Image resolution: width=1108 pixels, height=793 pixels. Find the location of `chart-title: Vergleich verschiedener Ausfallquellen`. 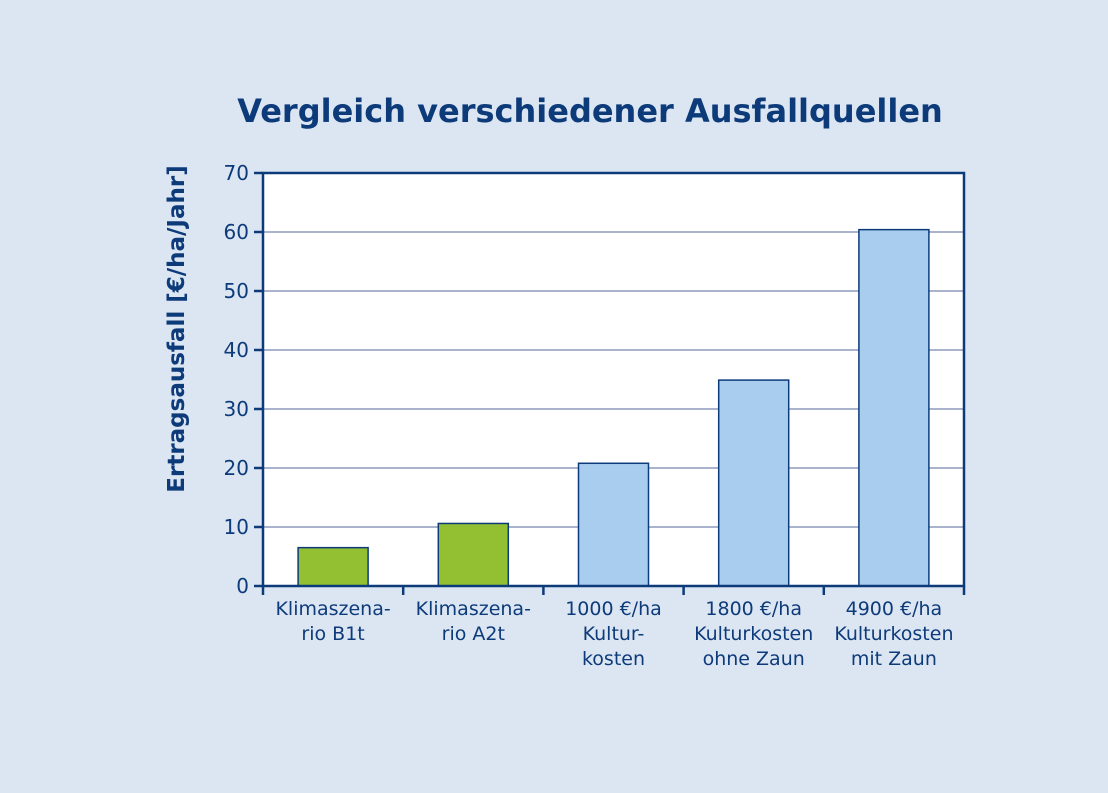

chart-title: Vergleich verschiedener Ausfallquellen is located at coordinates (590, 111).